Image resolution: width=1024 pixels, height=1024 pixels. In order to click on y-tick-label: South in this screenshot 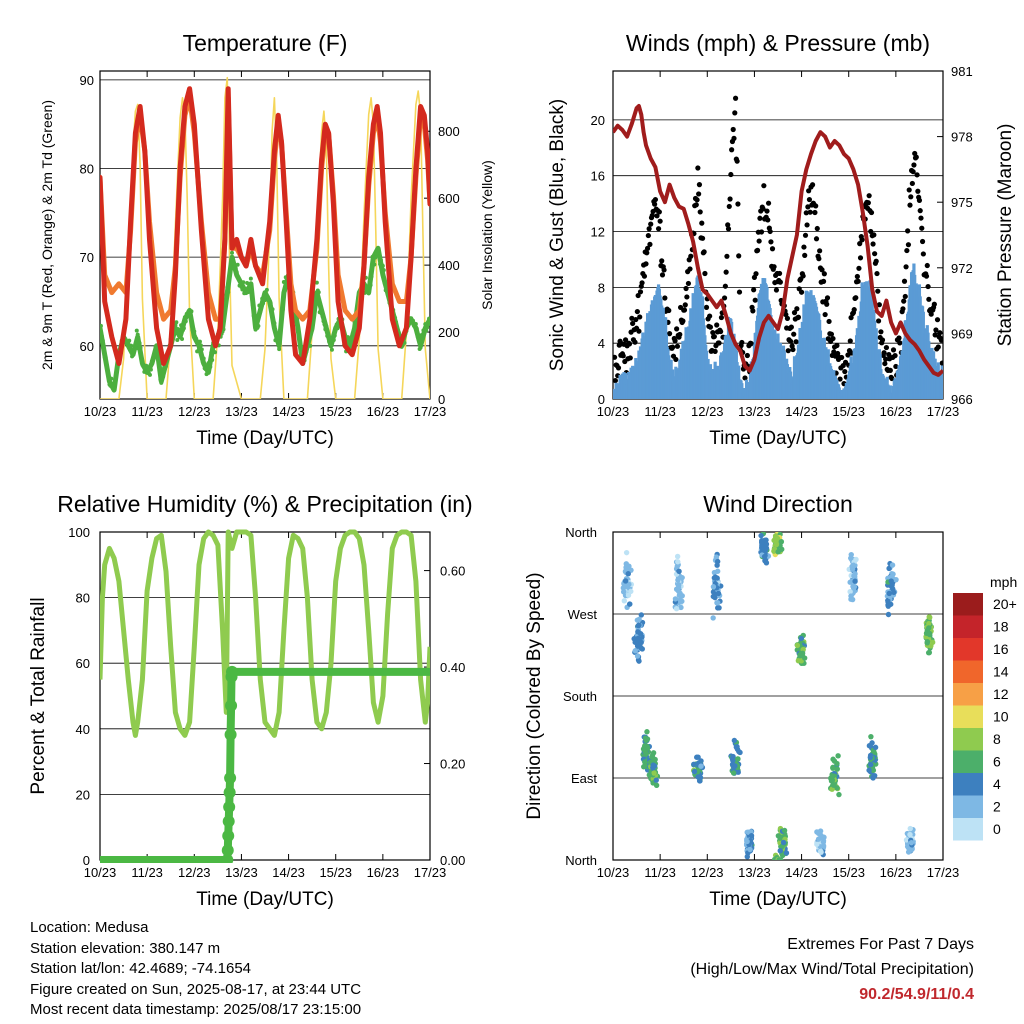, I will do `click(580, 696)`.